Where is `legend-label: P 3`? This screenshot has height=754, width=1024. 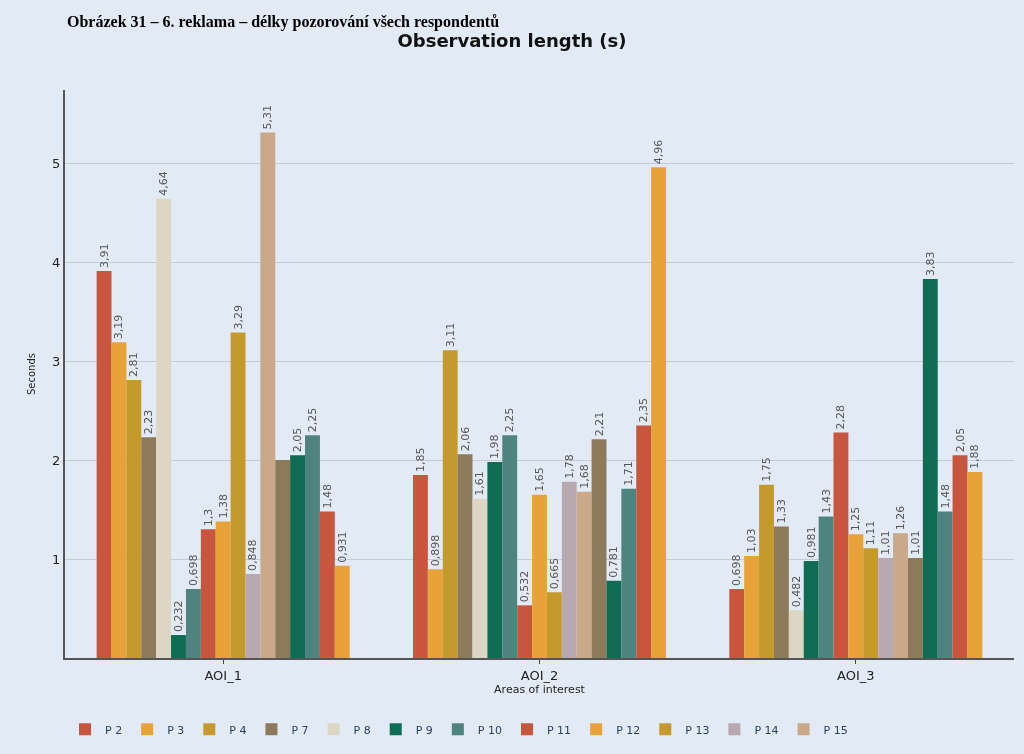 legend-label: P 3 is located at coordinates (176, 730).